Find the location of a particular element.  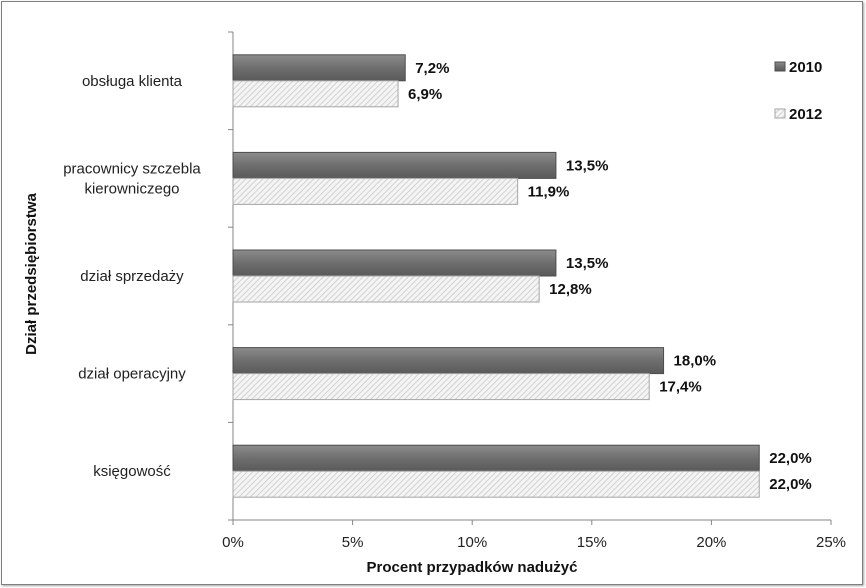

y-axis-title: Dział przedsiębiorstwa is located at coordinates (31, 273).